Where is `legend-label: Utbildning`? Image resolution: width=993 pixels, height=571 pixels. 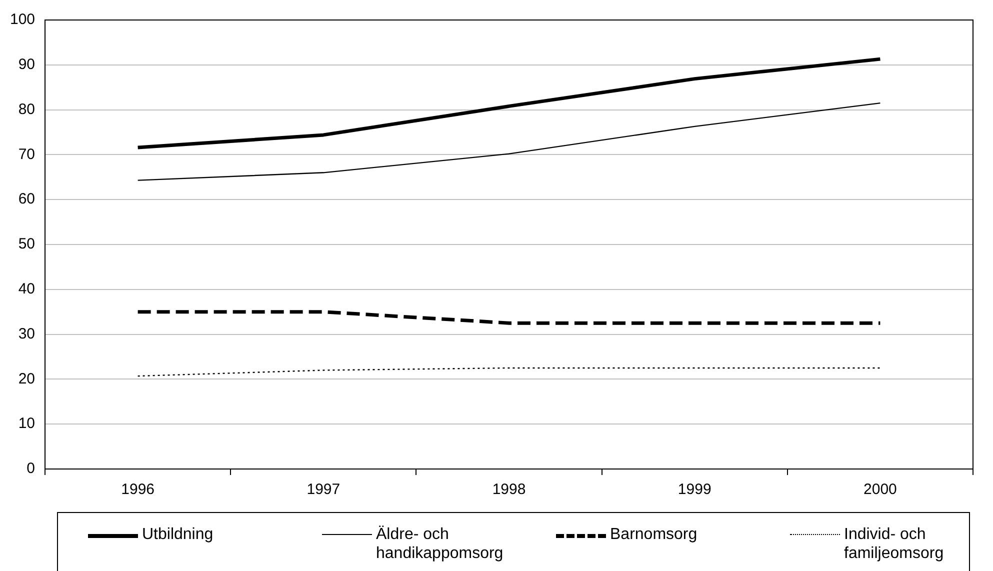
legend-label: Utbildning is located at coordinates (178, 534).